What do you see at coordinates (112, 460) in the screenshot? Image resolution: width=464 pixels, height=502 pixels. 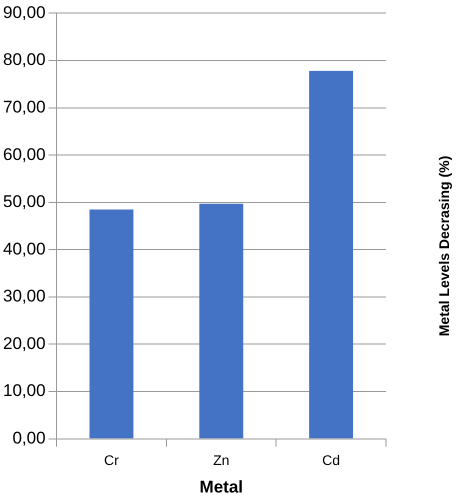 I see `x-tick-label: Cr` at bounding box center [112, 460].